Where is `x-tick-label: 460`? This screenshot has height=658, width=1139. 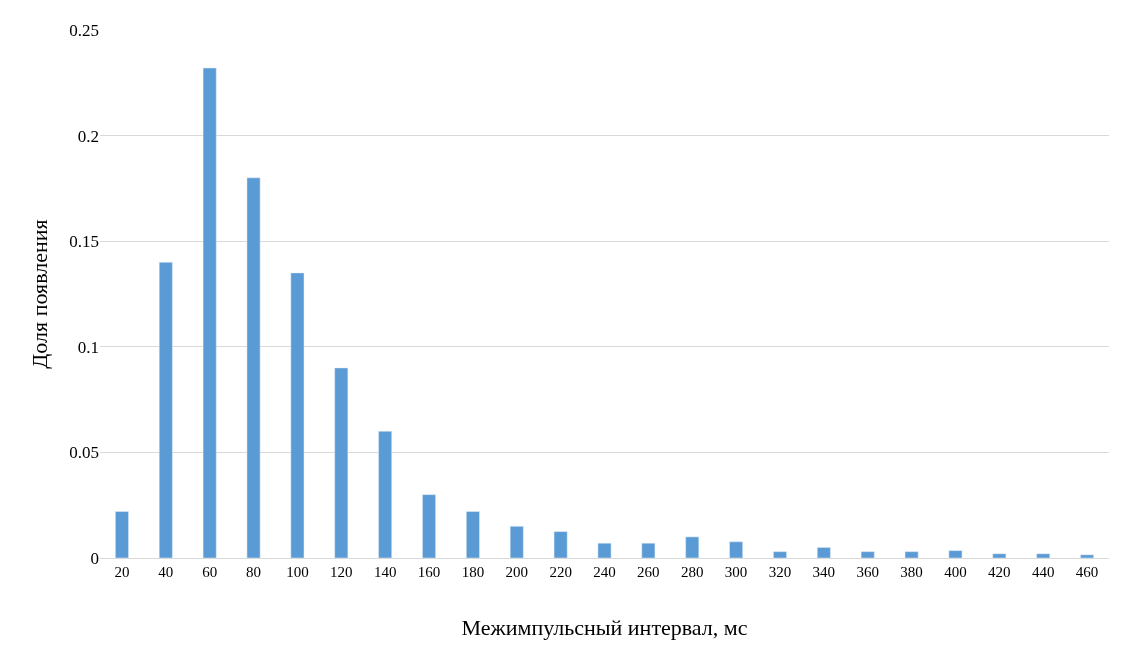 x-tick-label: 460 is located at coordinates (1087, 572).